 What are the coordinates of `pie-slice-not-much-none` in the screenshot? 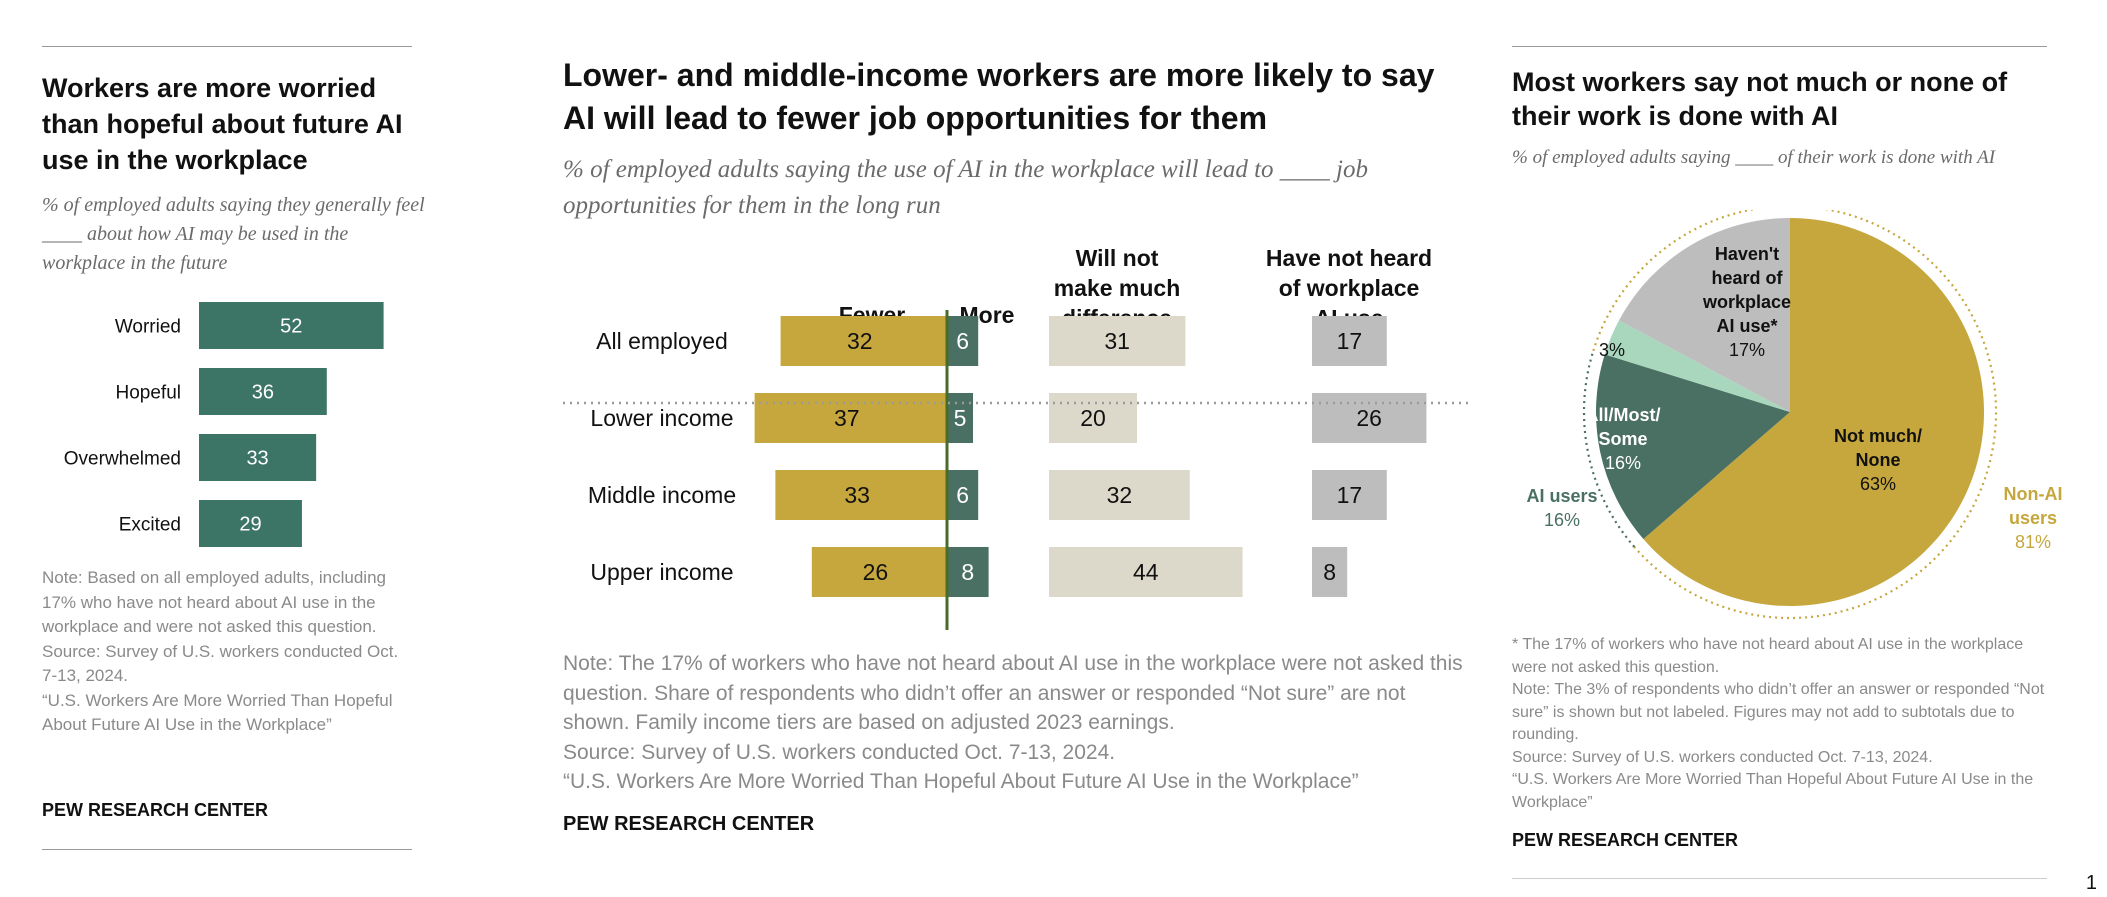 It's located at (1813, 412).